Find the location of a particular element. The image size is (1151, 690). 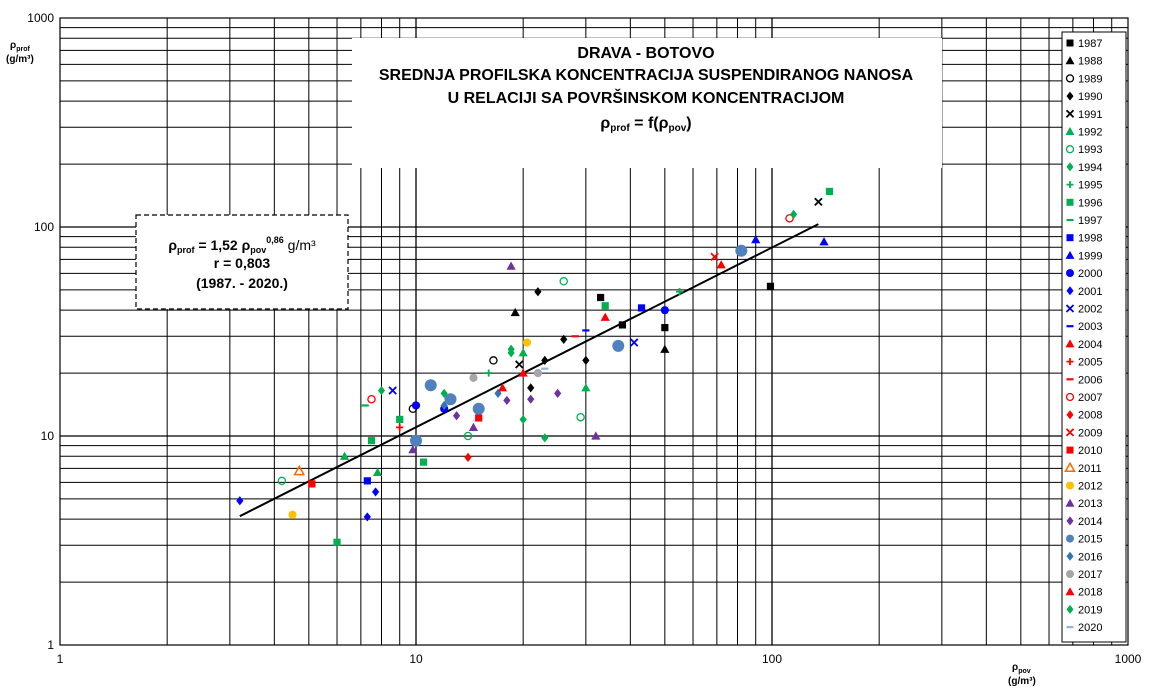

legend-marker-2016 is located at coordinates (1070, 556).